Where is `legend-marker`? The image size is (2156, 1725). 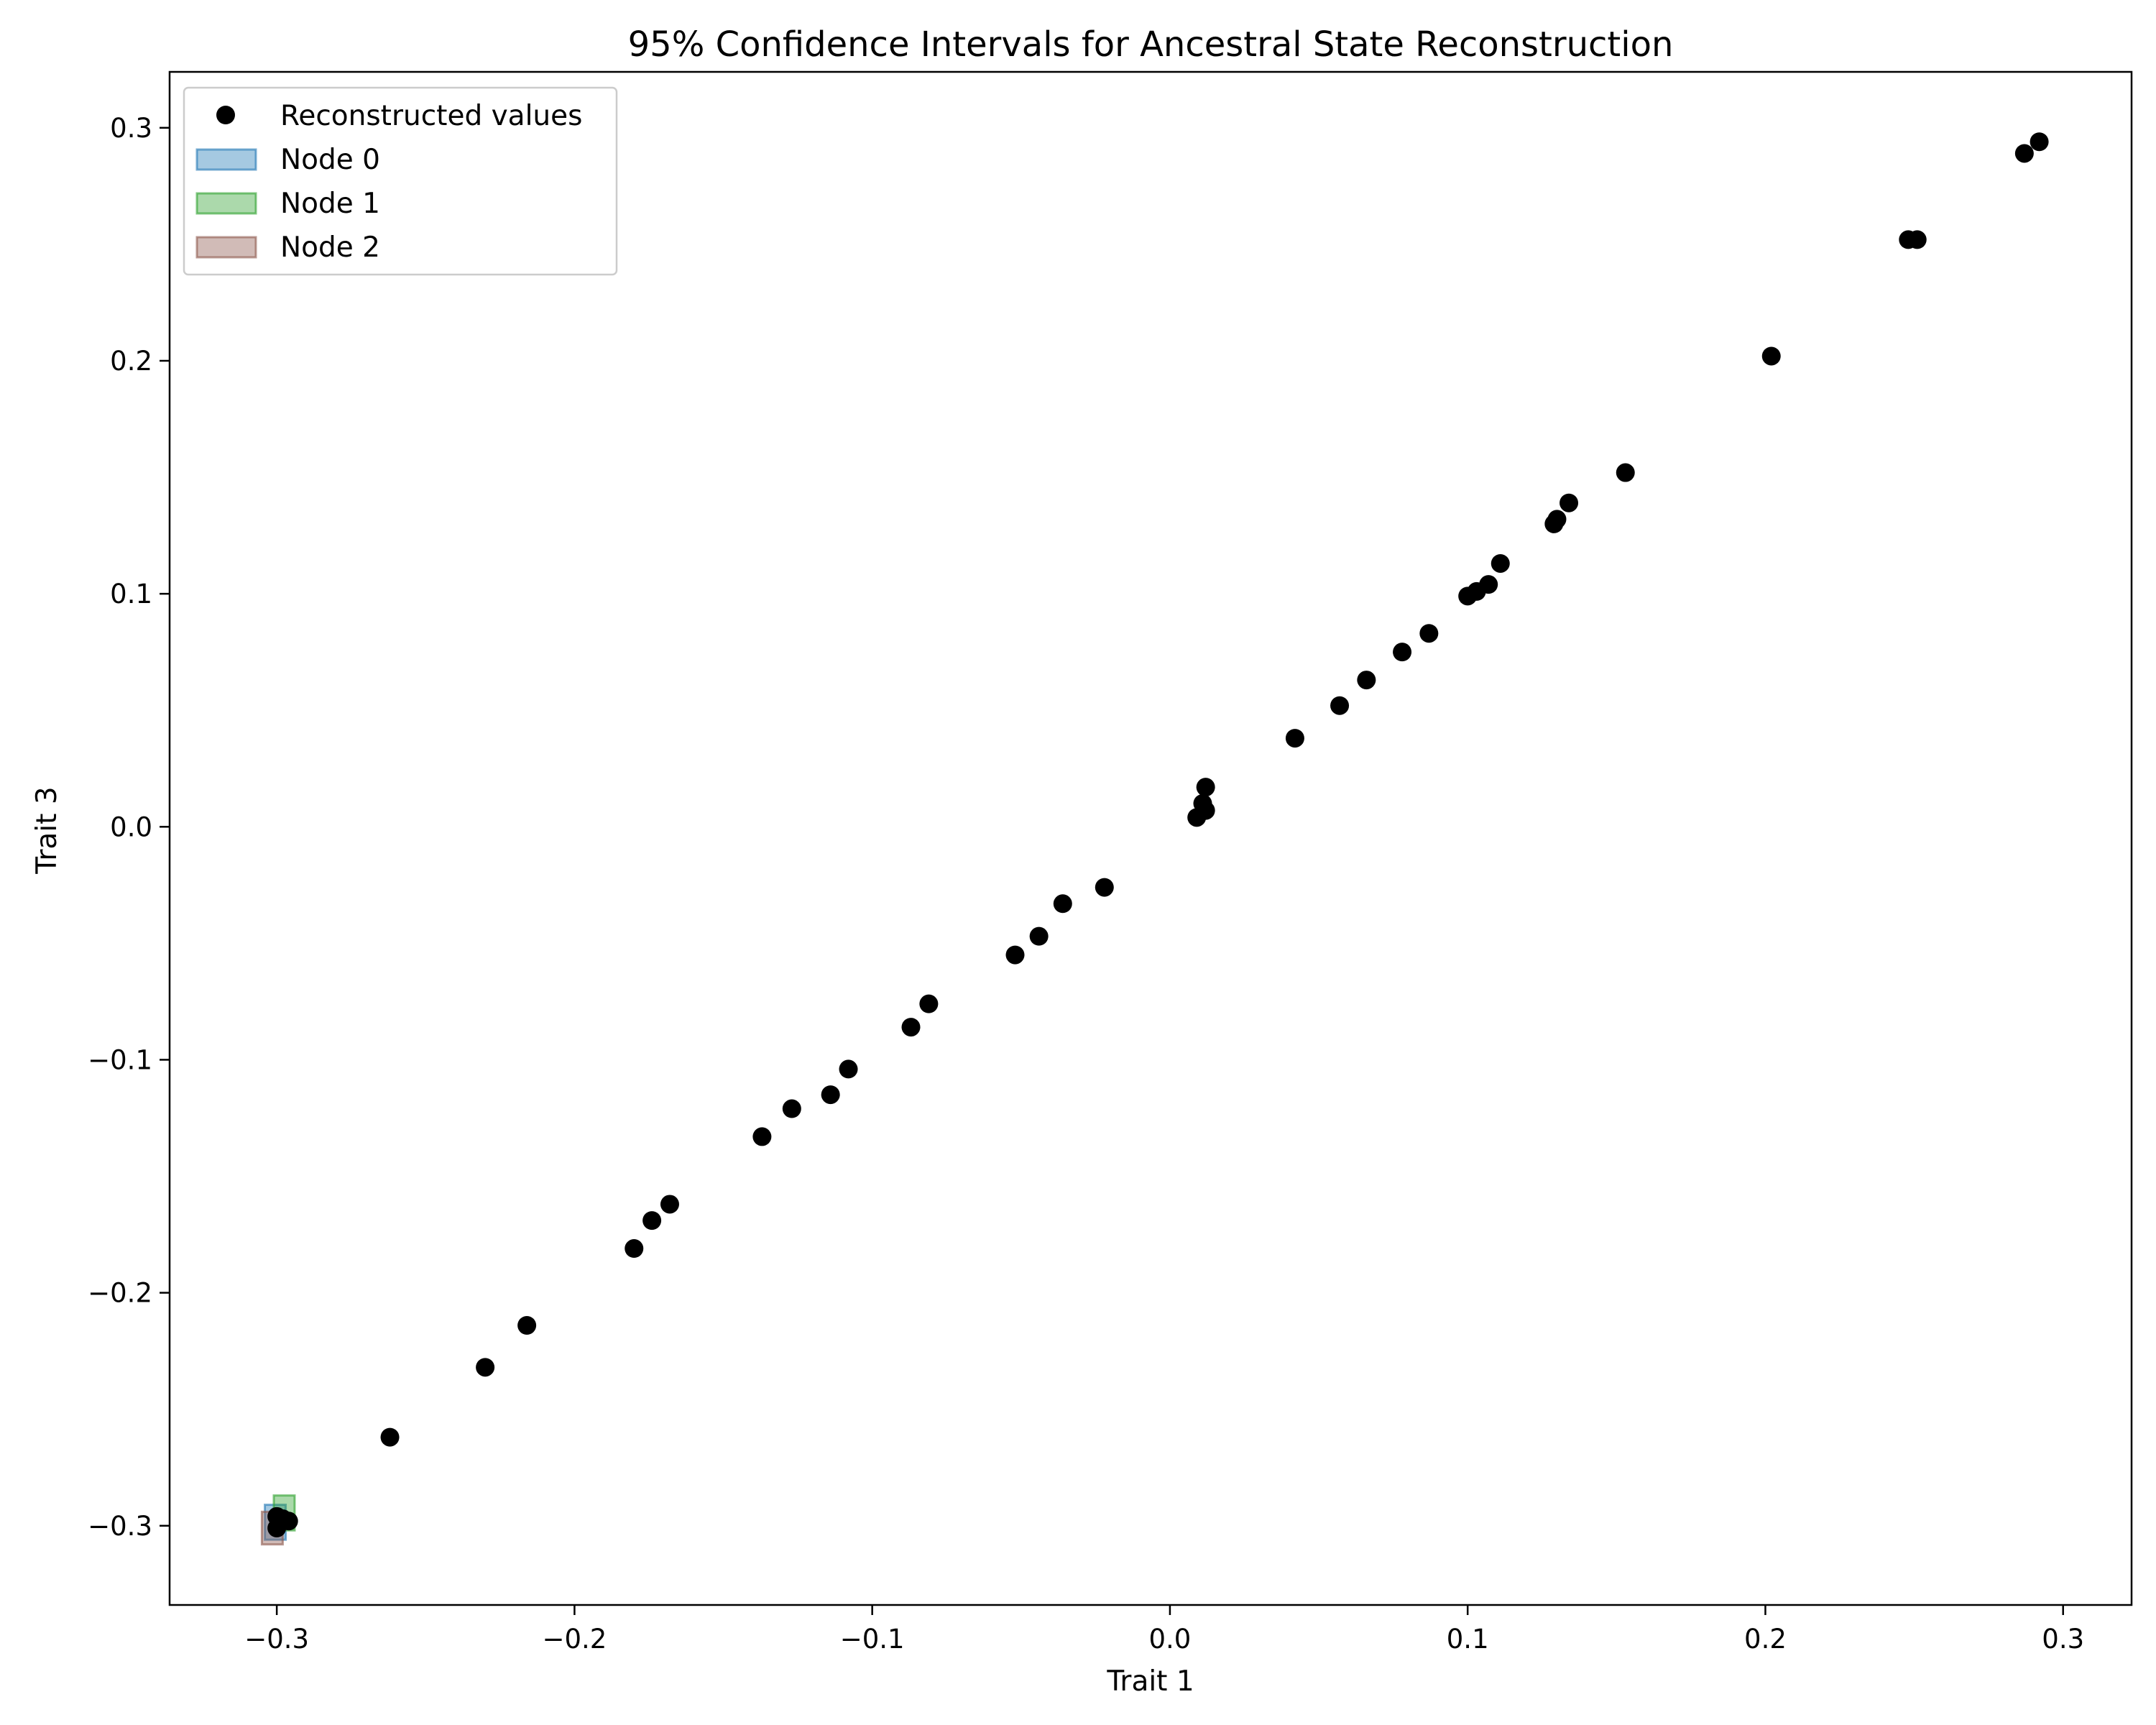
legend-marker is located at coordinates (225, 115).